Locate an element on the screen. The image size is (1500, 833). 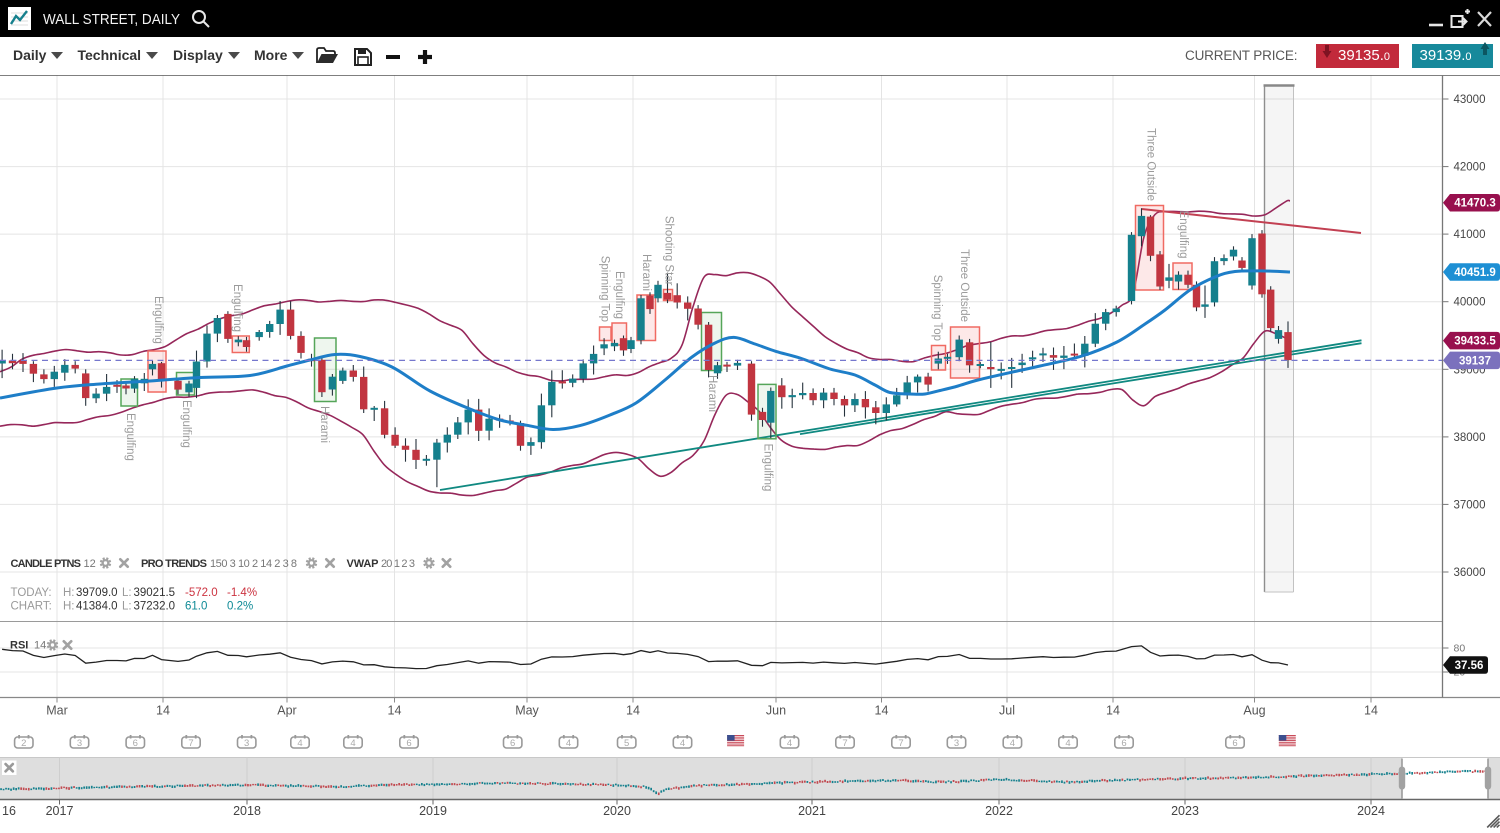
svg-text: 39433.5 is located at coordinates (1475, 342).